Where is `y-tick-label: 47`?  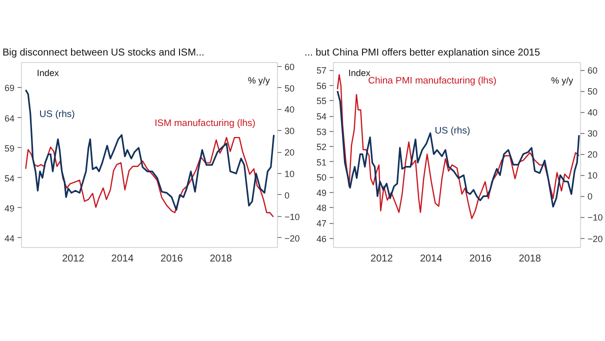
y-tick-label: 47 is located at coordinates (321, 223).